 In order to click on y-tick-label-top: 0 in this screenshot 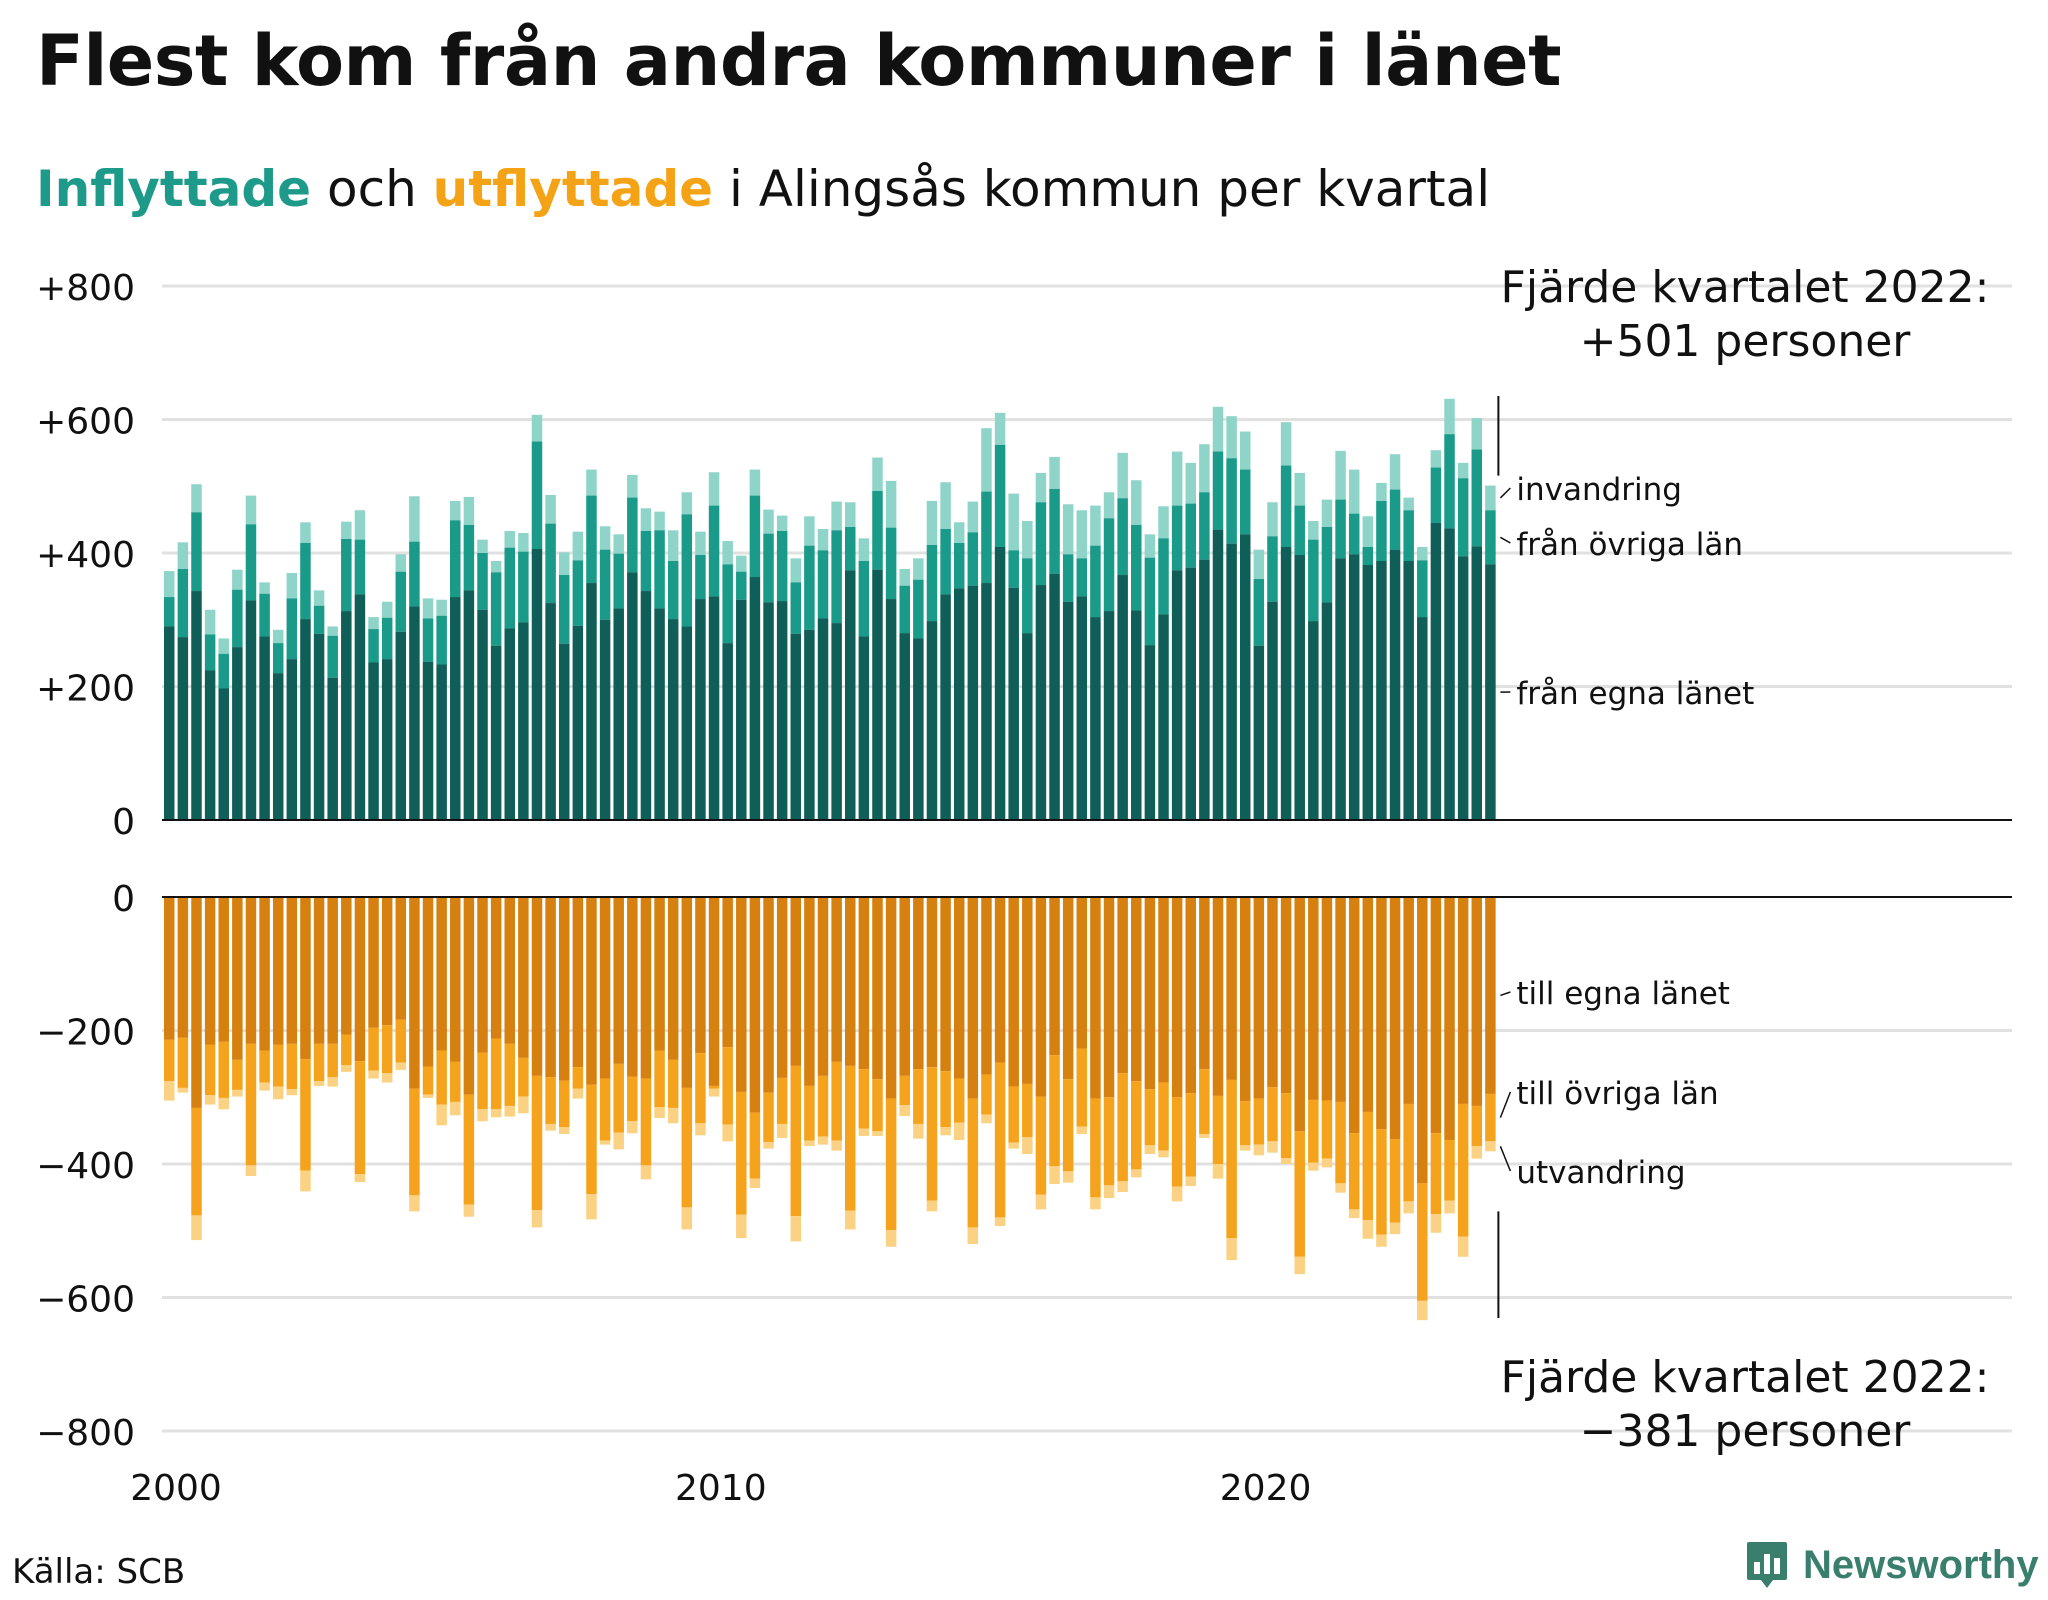, I will do `click(123, 822)`.